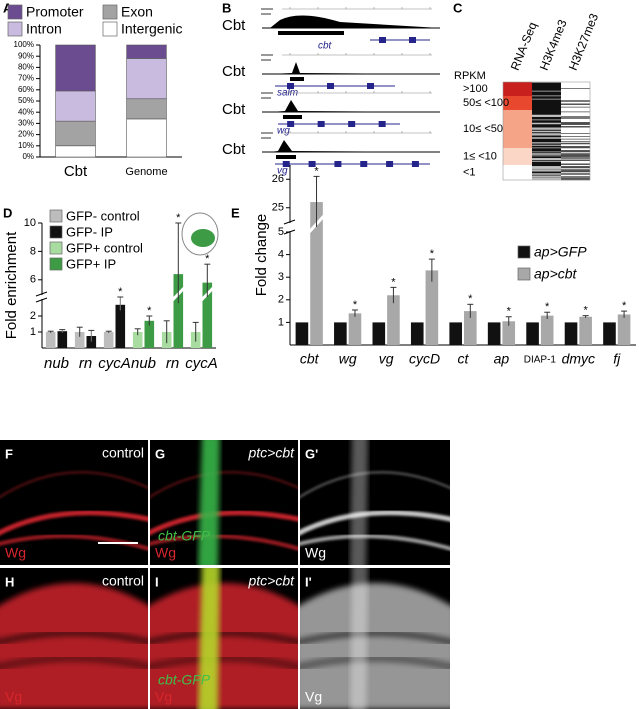  I want to click on legend-label: GFP- IP, so click(89, 231).